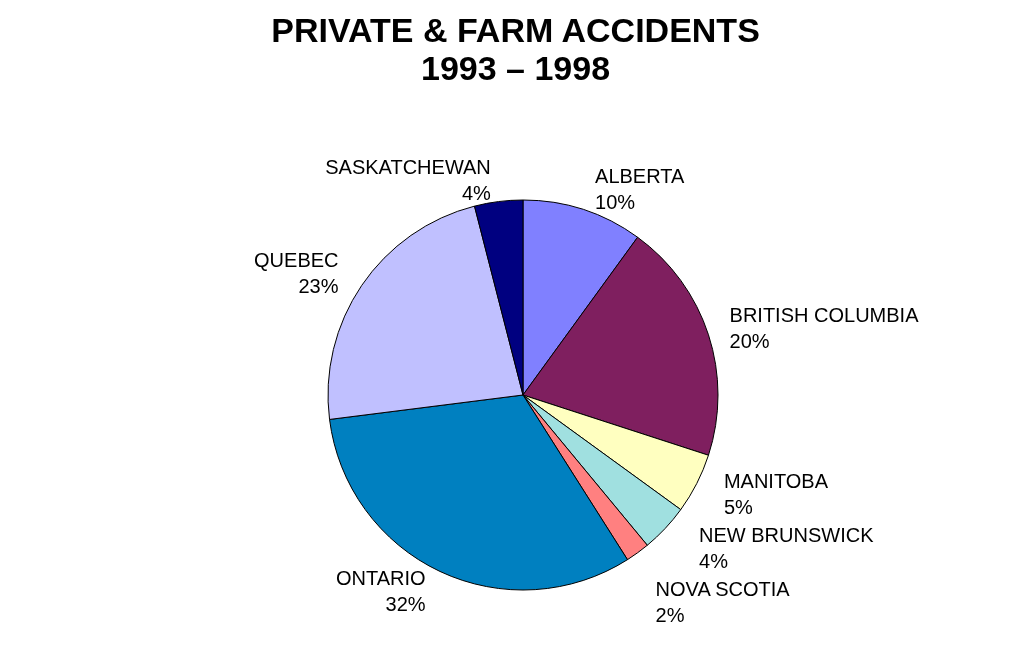 The width and height of the screenshot is (1031, 652). I want to click on slice-label: BRITISH COLUMBIA, so click(824, 314).